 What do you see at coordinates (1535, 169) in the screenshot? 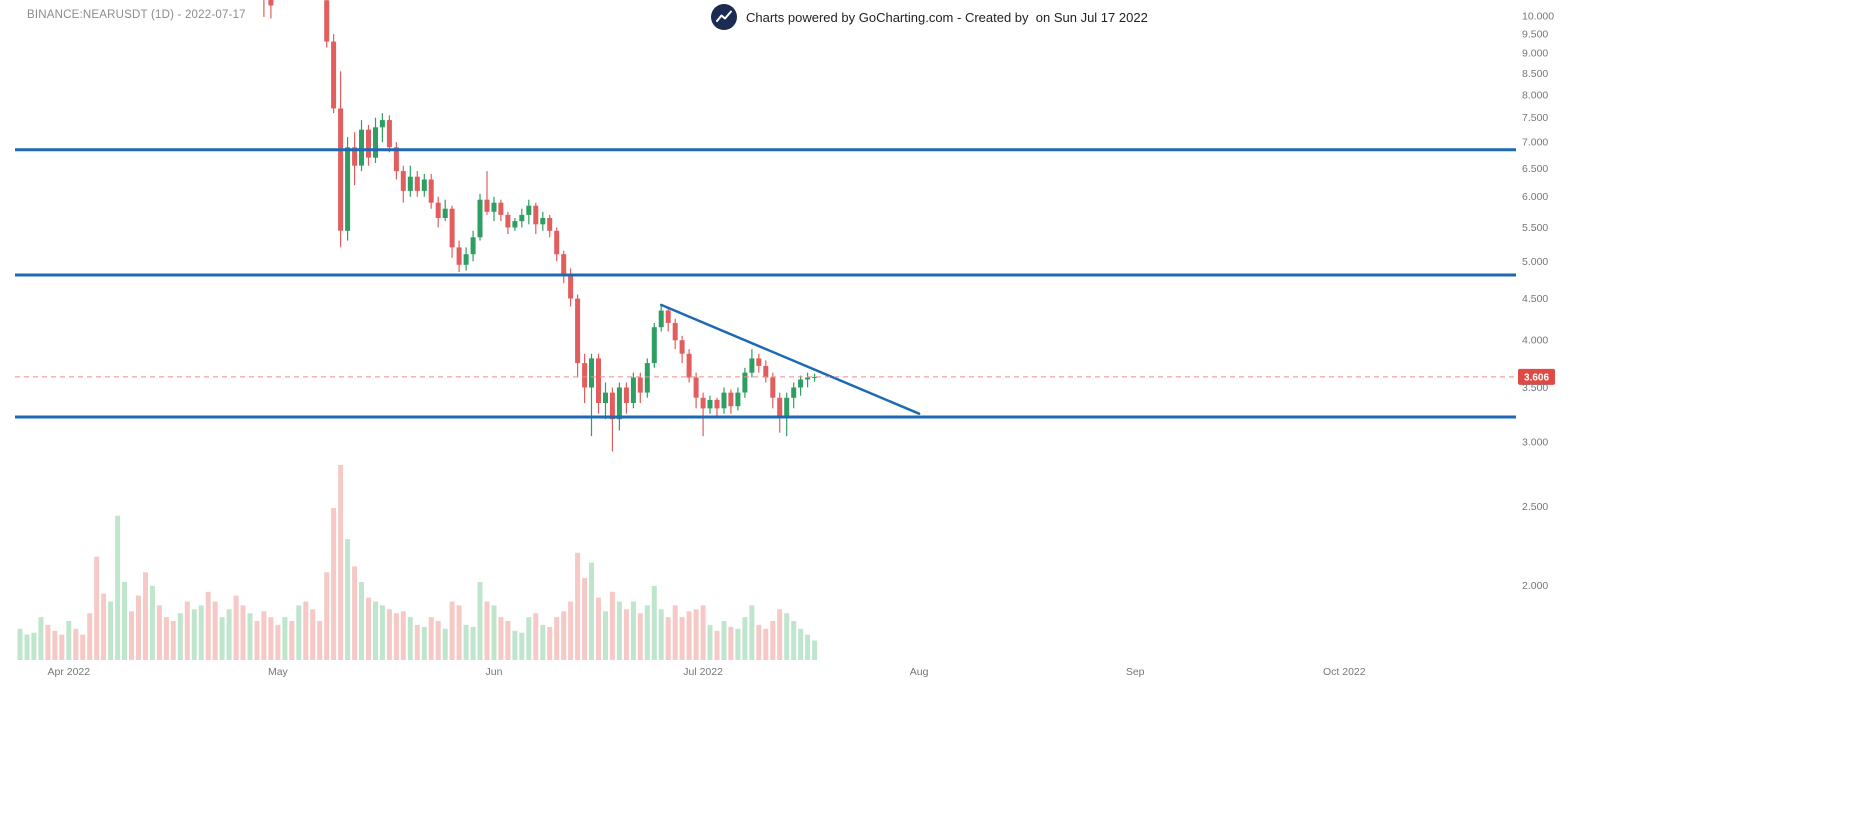
I see `price-tick-label: 6.500` at bounding box center [1535, 169].